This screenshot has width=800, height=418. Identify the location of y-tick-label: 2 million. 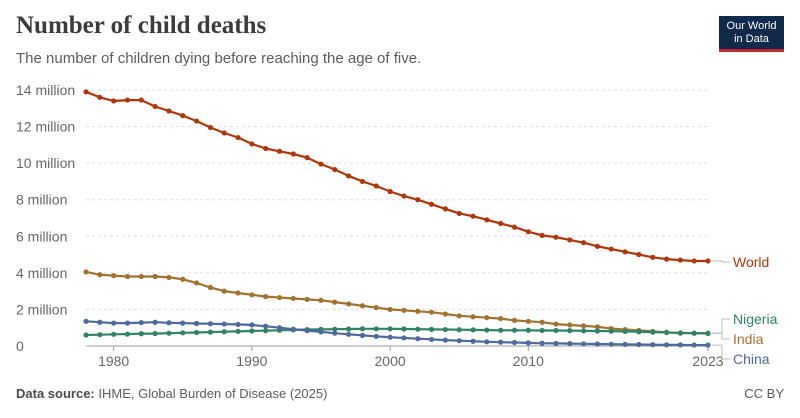
(41, 309).